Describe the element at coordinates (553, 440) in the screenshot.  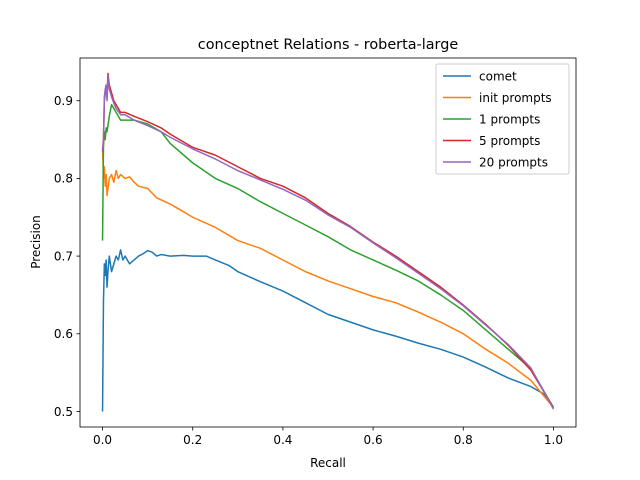
I see `x-tick-label: 1.0` at that location.